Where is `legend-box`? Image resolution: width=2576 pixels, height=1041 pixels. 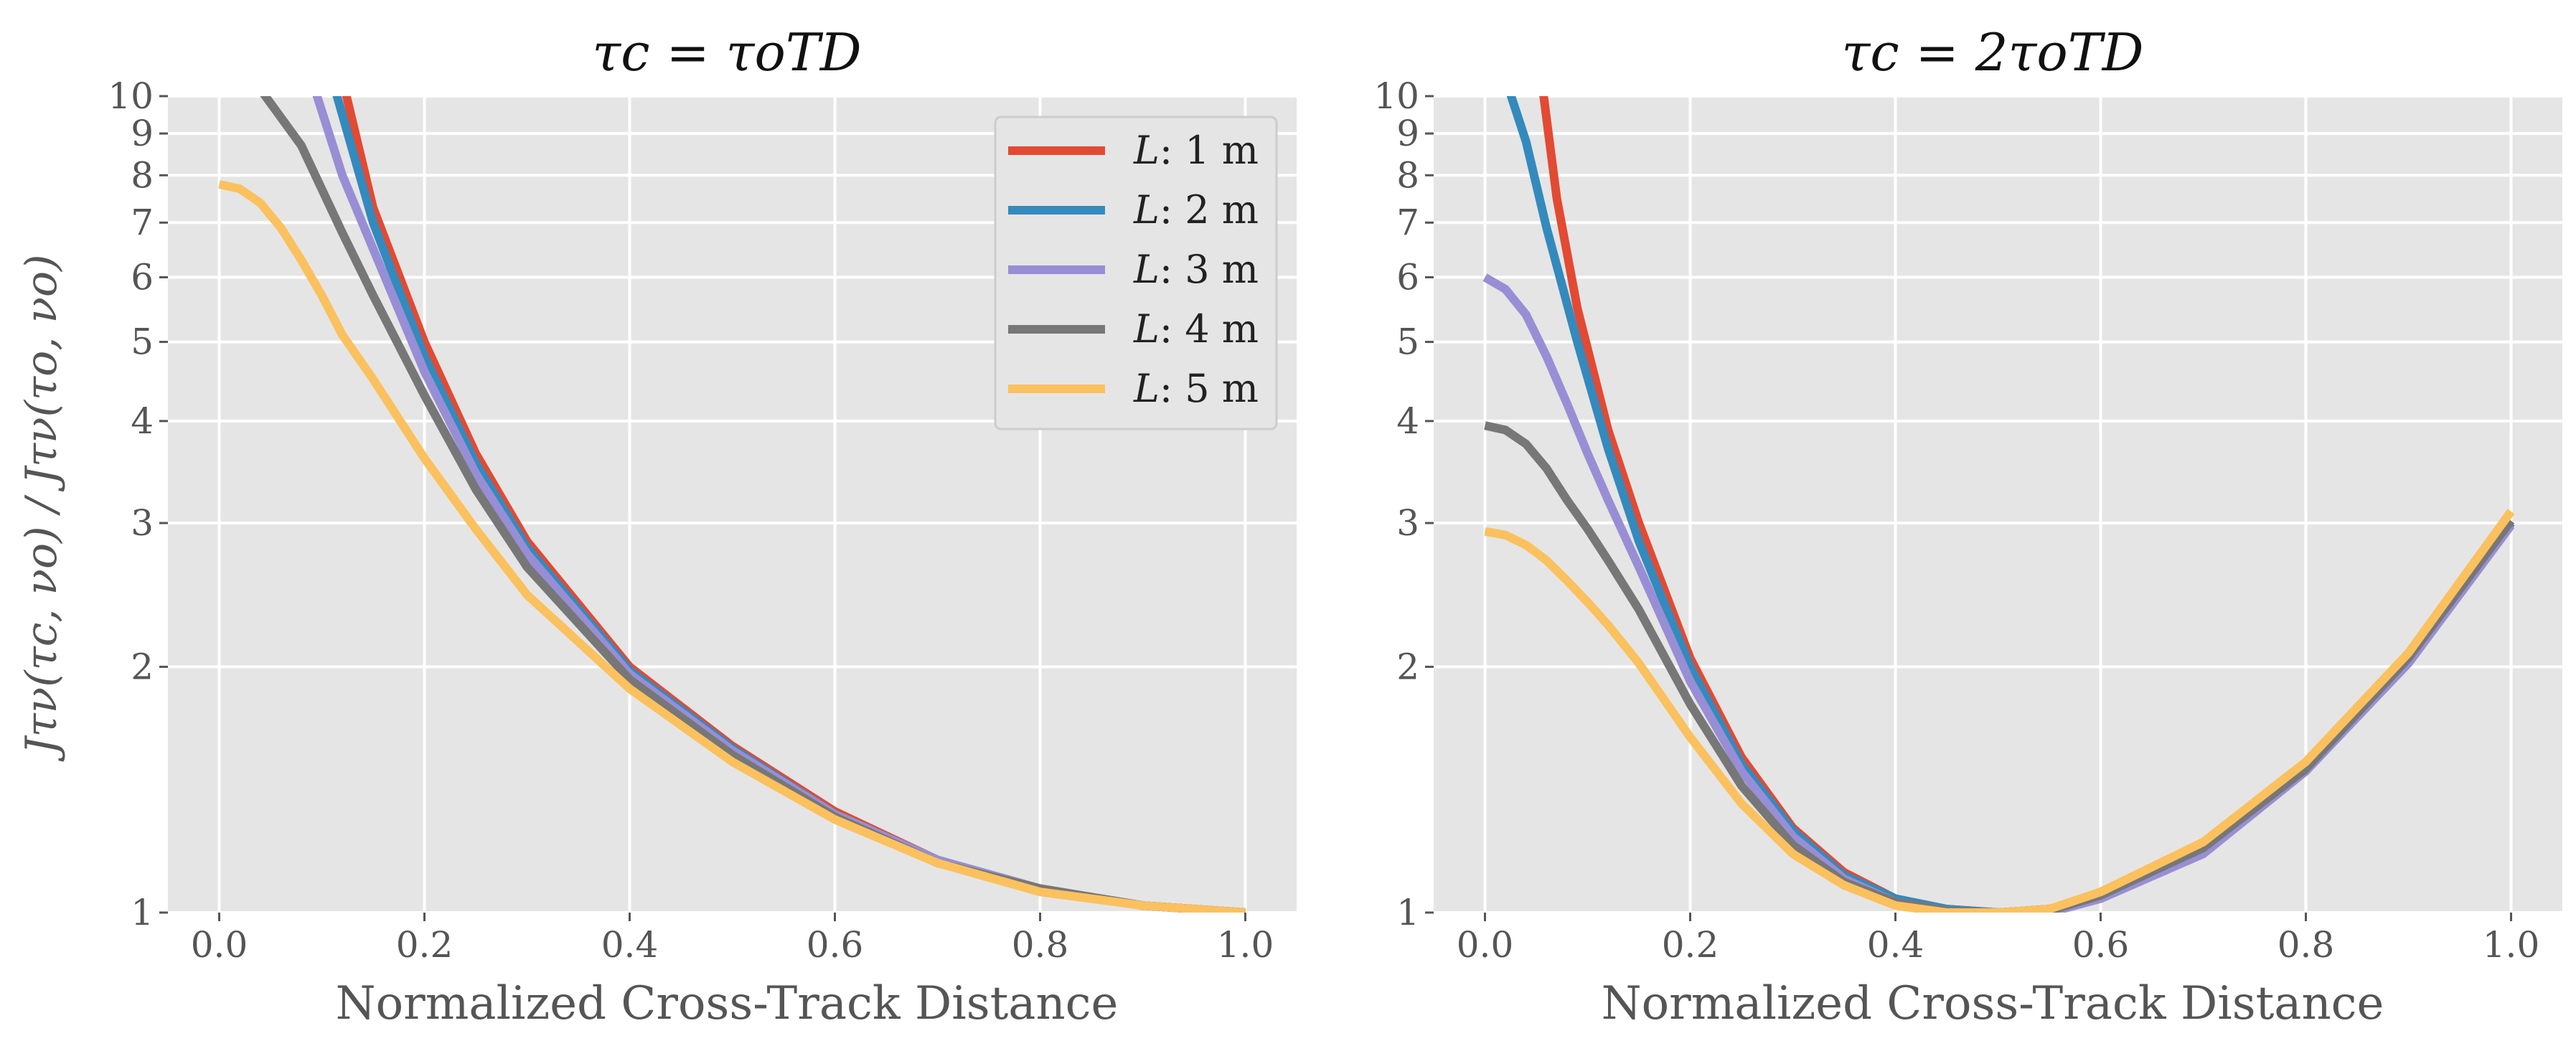 legend-box is located at coordinates (1136, 273).